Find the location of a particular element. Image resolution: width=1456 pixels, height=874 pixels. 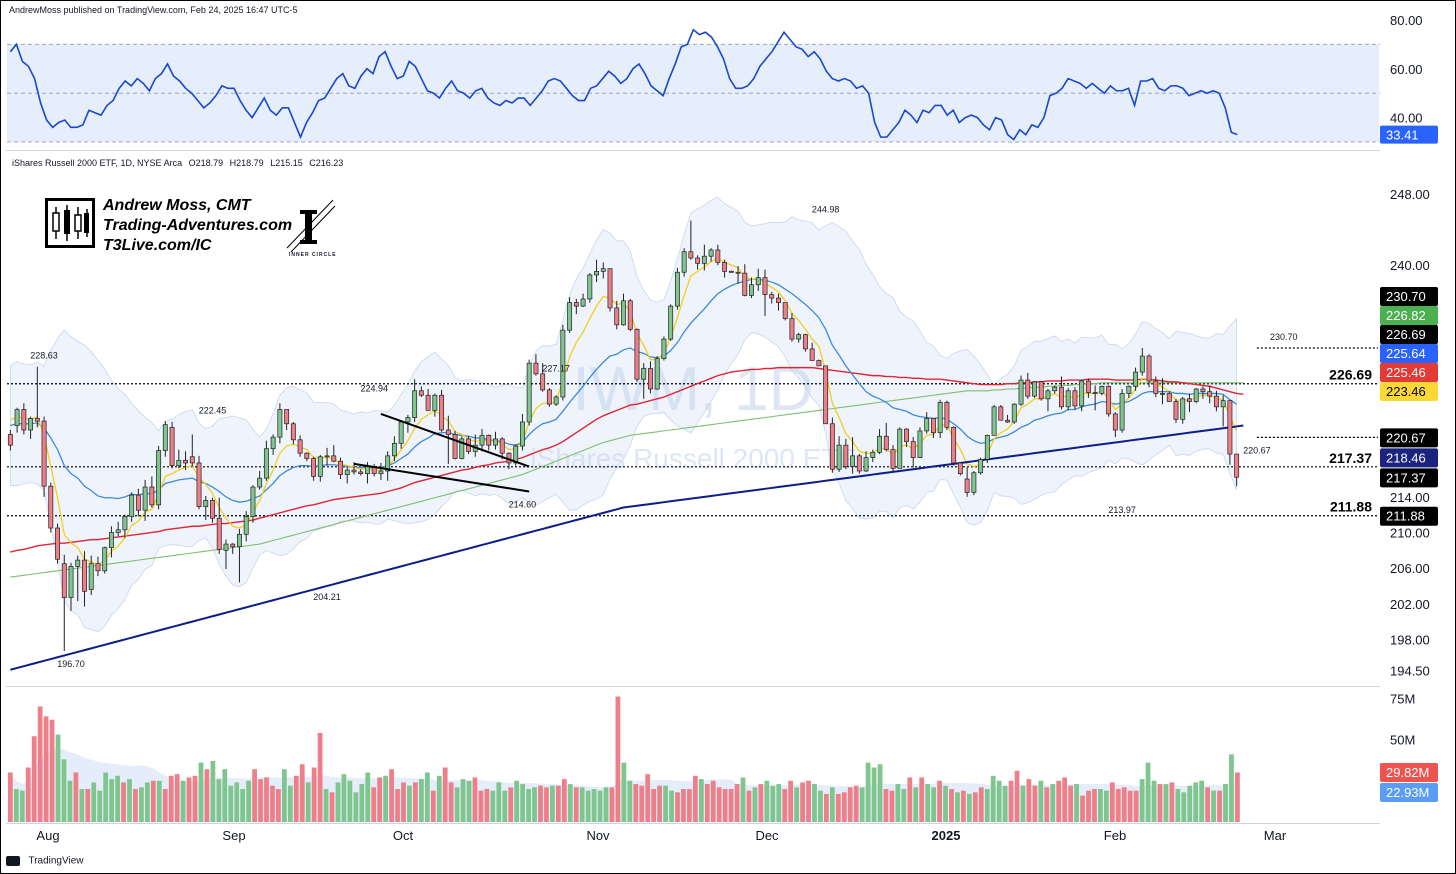

watermark-name: iShares Russell 2000 ETF is located at coordinates (692, 458).